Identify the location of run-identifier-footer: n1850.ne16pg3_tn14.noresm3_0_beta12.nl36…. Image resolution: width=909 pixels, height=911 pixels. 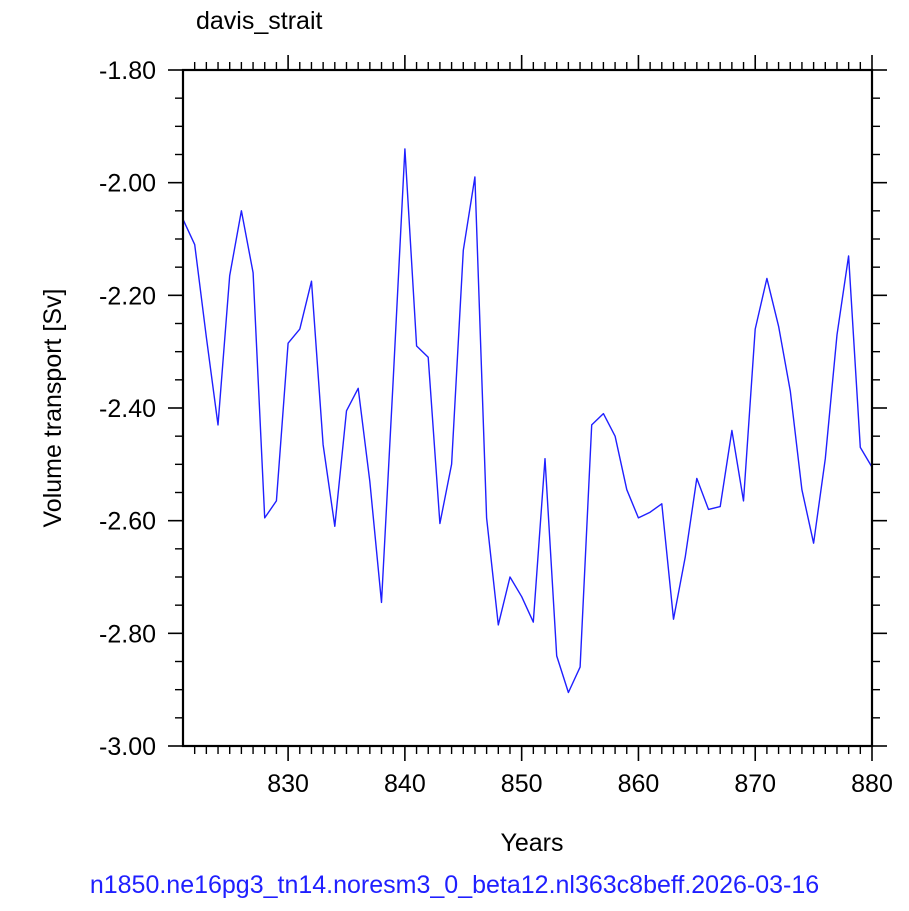
(454, 885).